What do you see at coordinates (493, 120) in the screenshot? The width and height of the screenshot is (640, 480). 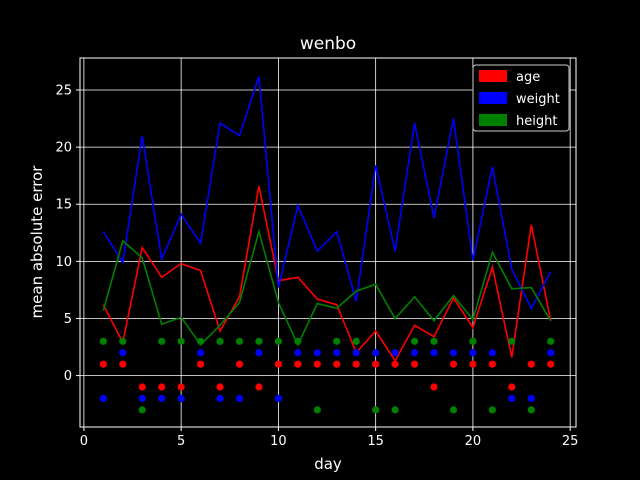 I see `legend-swatch-height` at bounding box center [493, 120].